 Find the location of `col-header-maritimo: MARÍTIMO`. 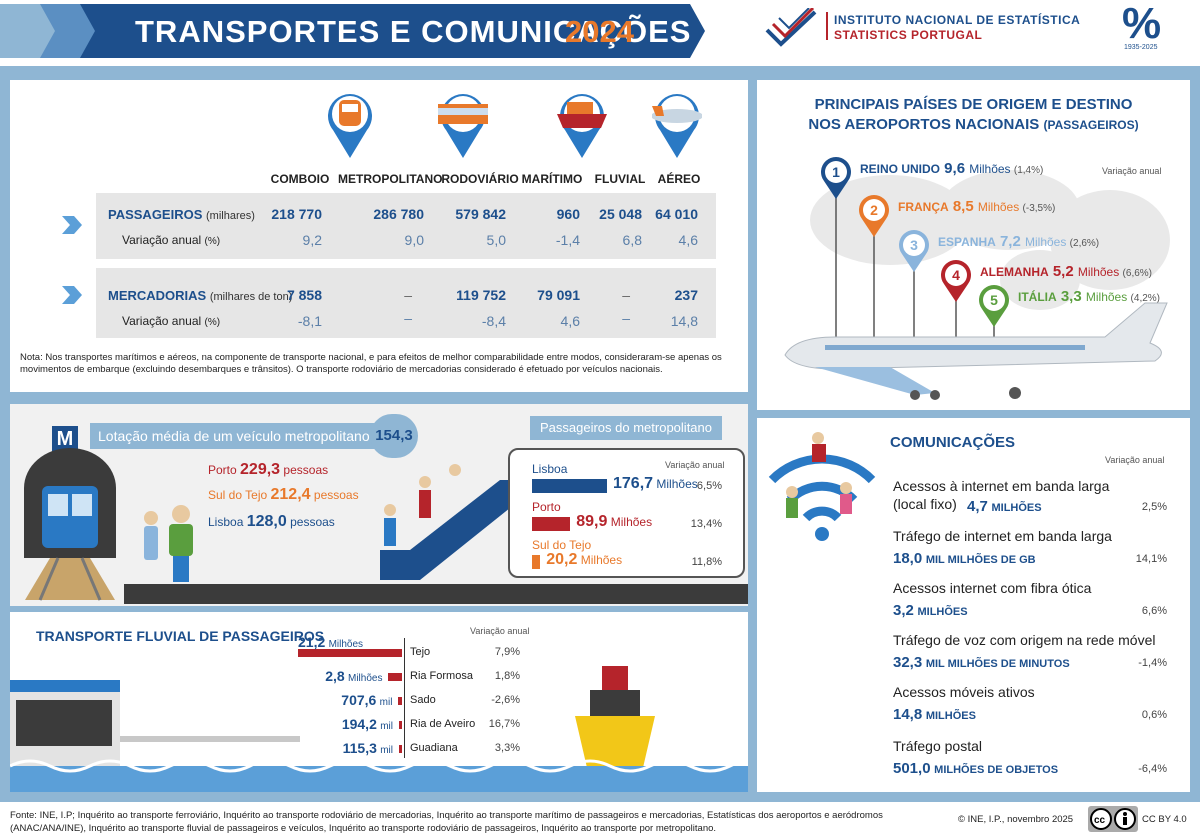

col-header-maritimo: MARÍTIMO is located at coordinates (552, 179).